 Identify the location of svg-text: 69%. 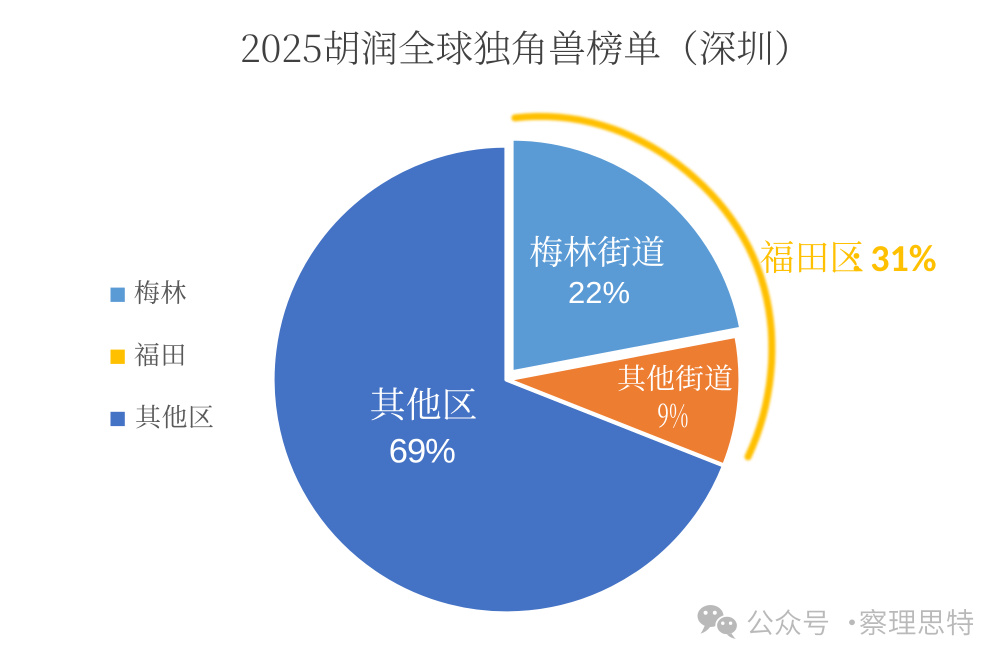
(422, 451).